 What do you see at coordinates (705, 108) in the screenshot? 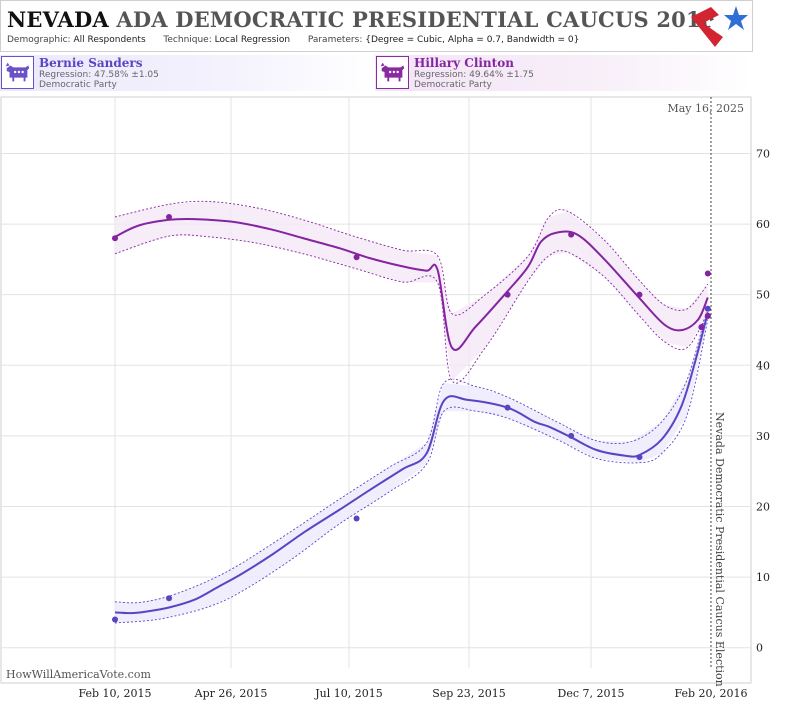
I see `current-date-label: May 16, 2025` at bounding box center [705, 108].